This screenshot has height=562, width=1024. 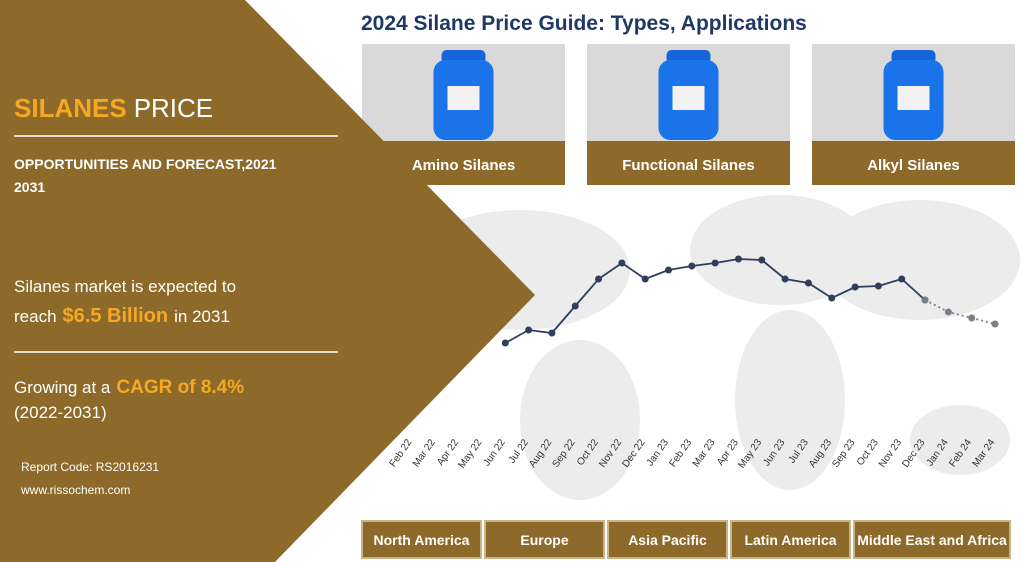 I want to click on title-highlight: SILANES, so click(x=70, y=108).